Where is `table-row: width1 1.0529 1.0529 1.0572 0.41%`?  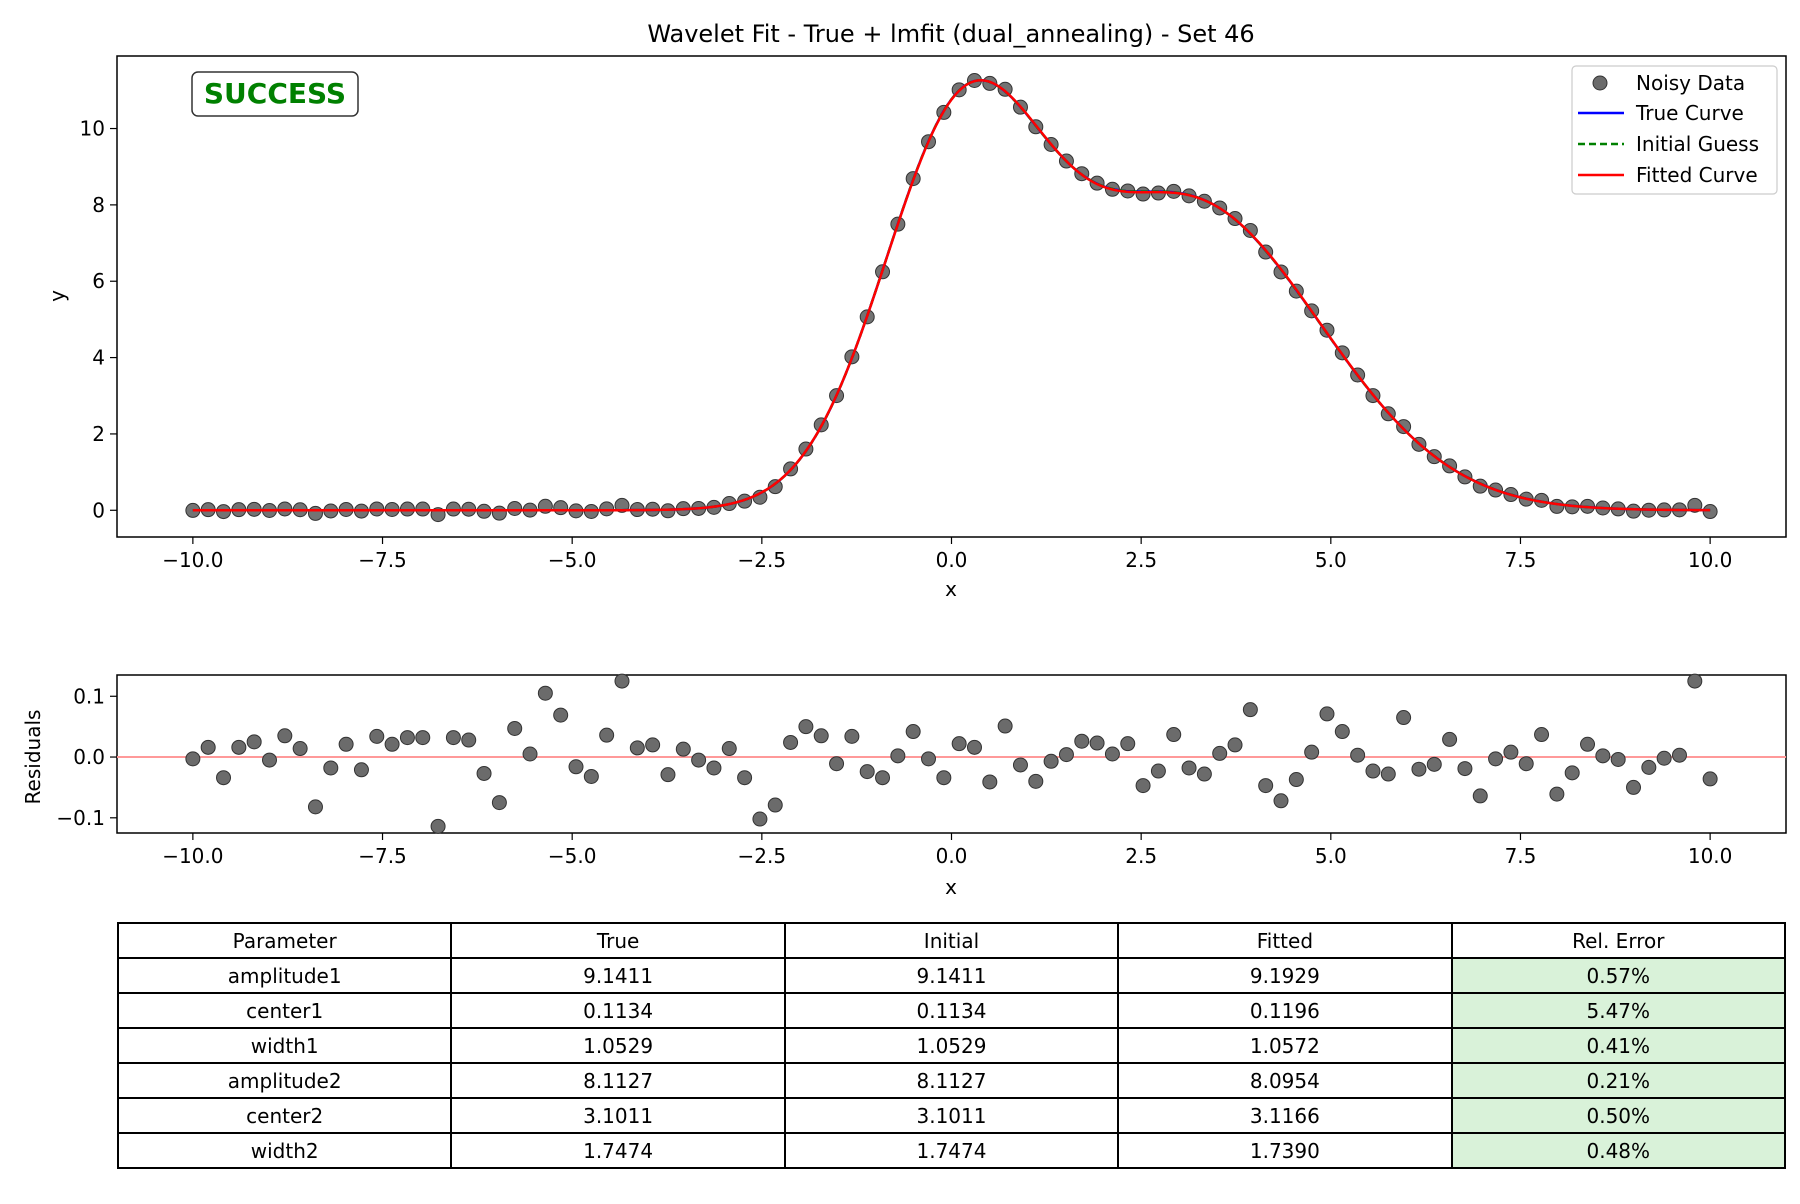 table-row: width1 1.0529 1.0529 1.0572 0.41% is located at coordinates (951, 1045).